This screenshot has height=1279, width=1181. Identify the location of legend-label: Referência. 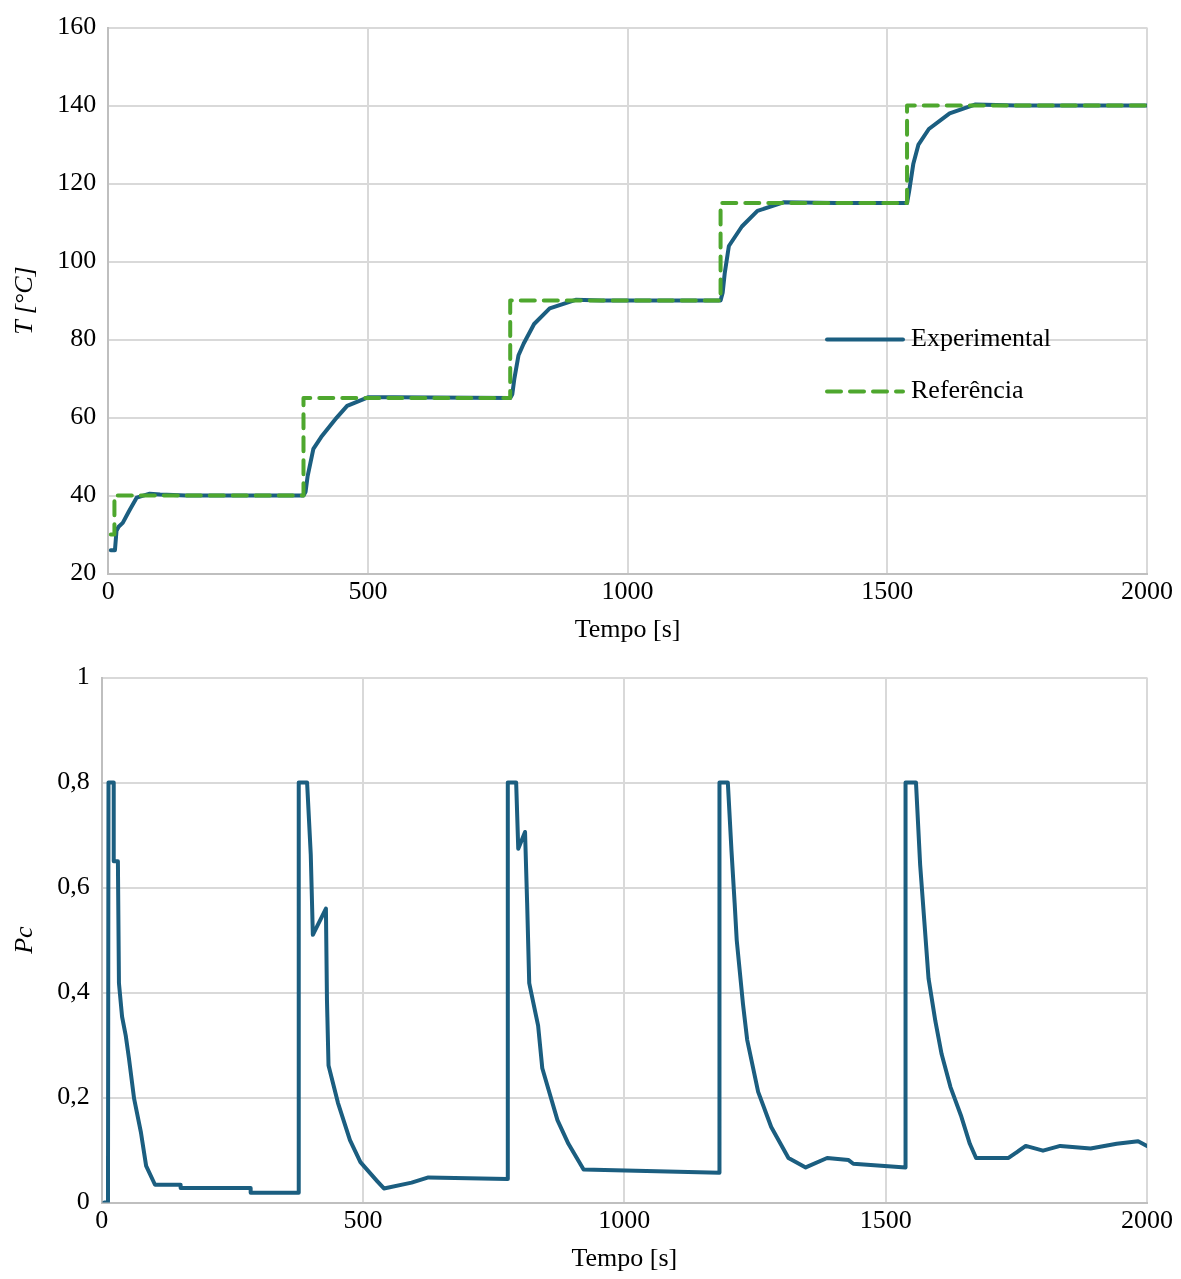
(968, 390).